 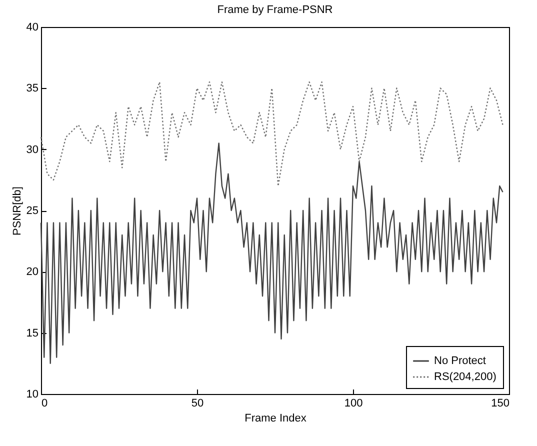 What do you see at coordinates (32, 272) in the screenshot?
I see `y-tick-label: 20` at bounding box center [32, 272].